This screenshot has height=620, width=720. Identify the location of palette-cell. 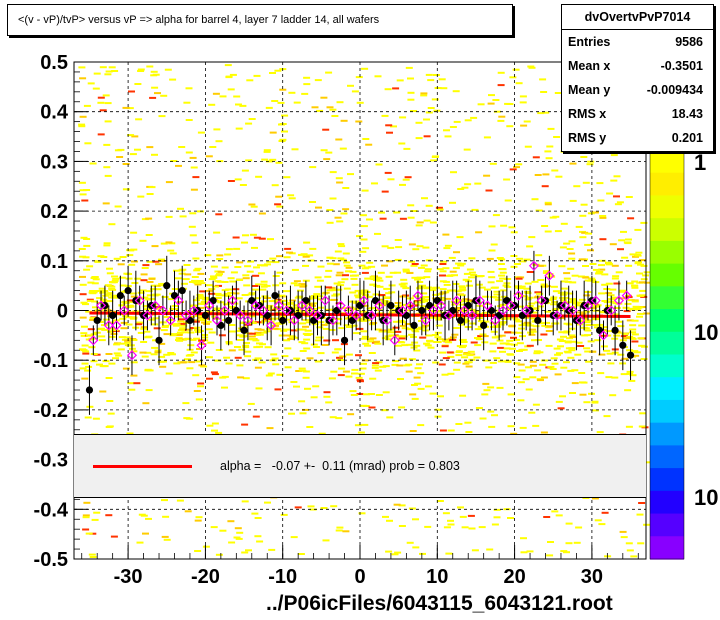
(667, 366).